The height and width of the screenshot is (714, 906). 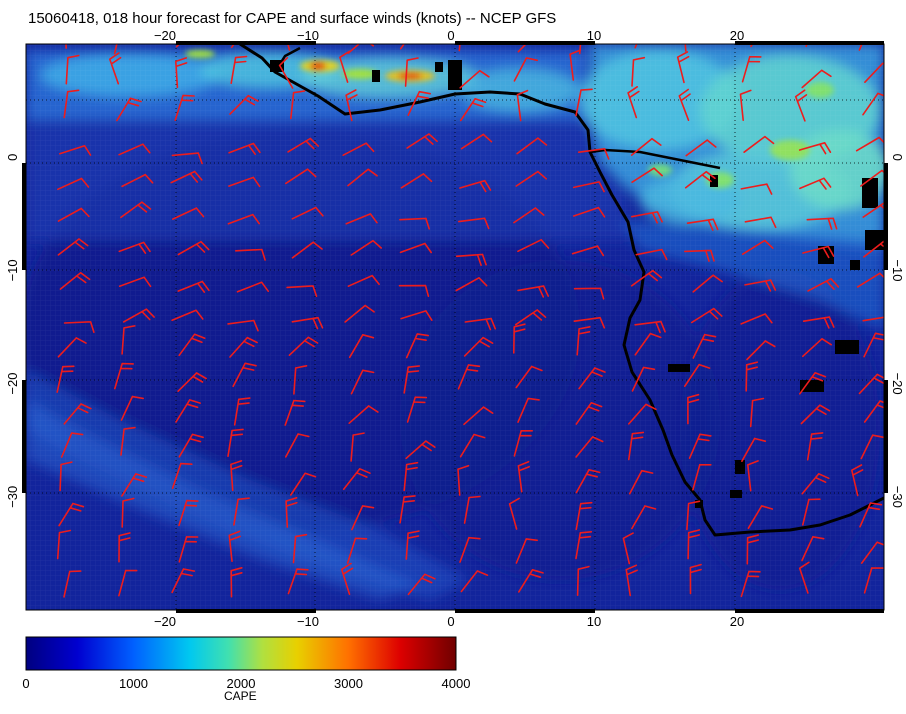 I want to click on lat-tick-label: −10, so click(x=12, y=270).